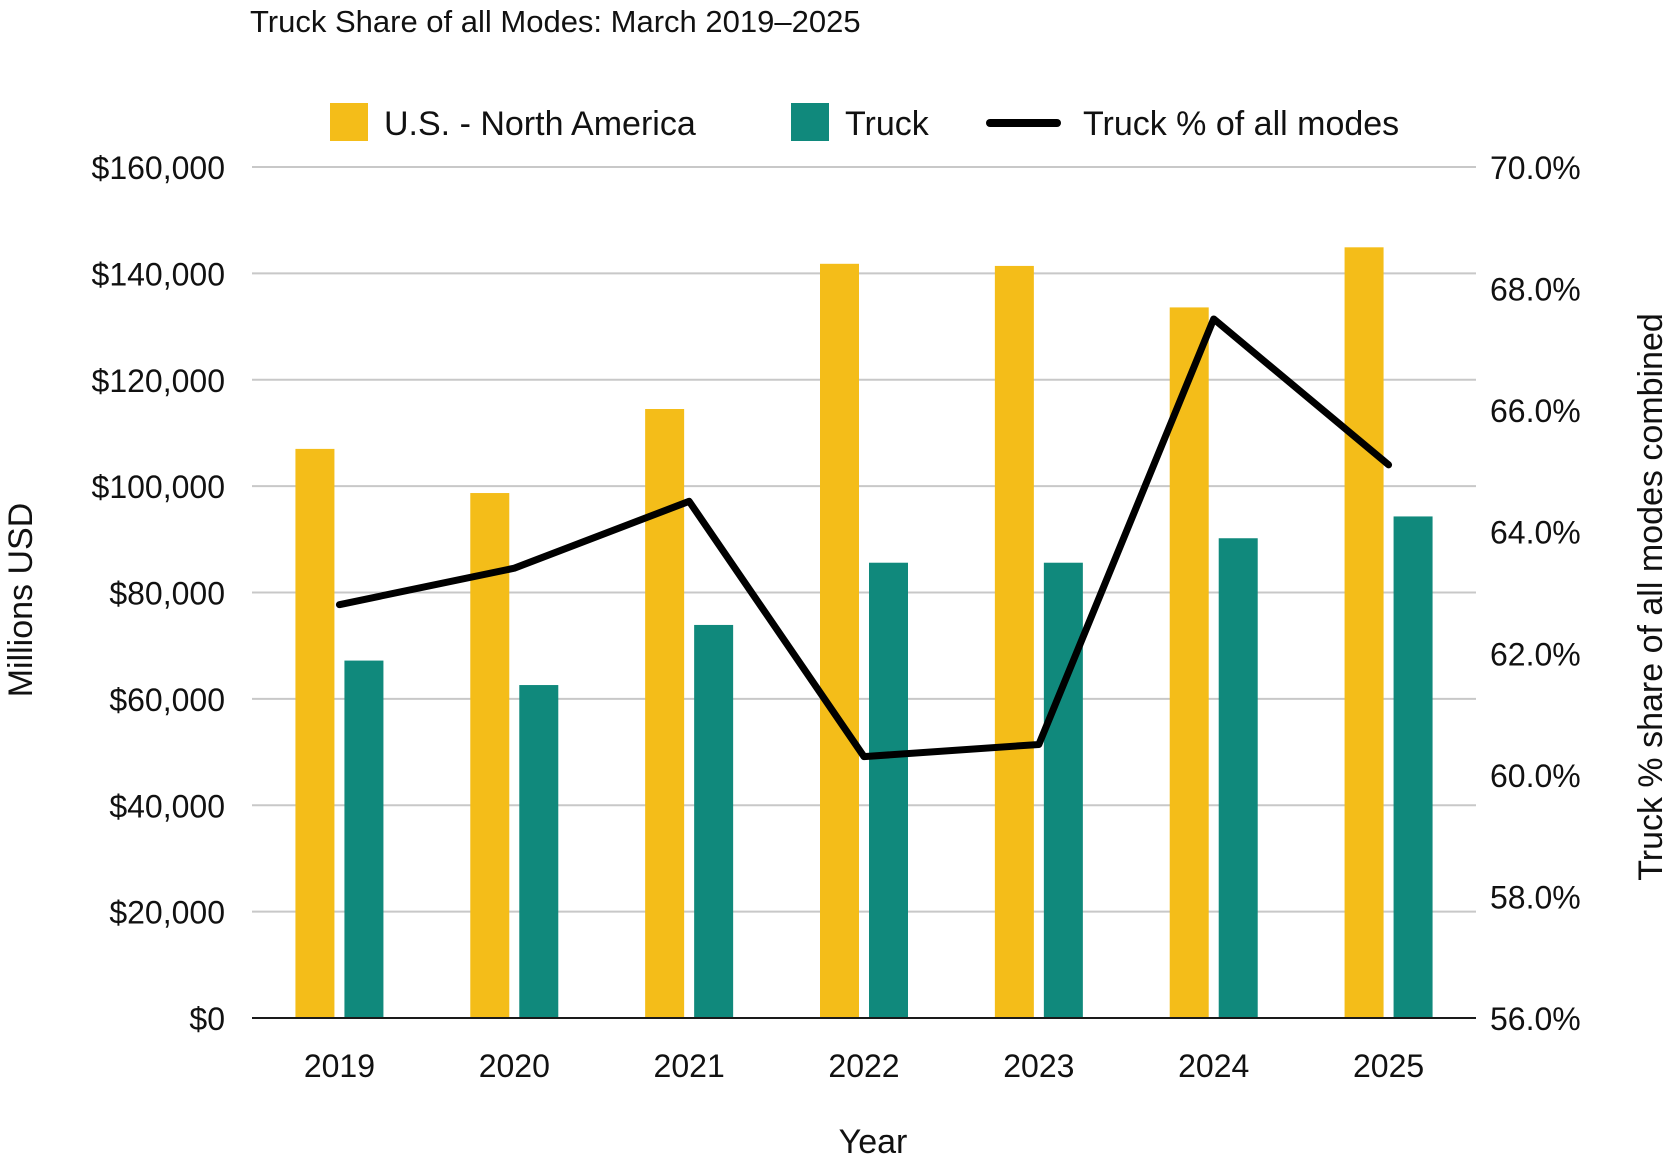  I want to click on legend-label: Truck % of all modes, so click(1241, 124).